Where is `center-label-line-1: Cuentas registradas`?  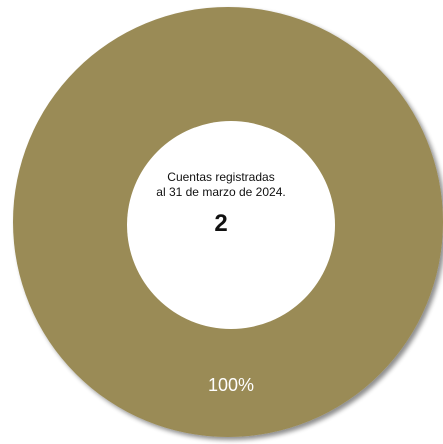 center-label-line-1: Cuentas registradas is located at coordinates (221, 177).